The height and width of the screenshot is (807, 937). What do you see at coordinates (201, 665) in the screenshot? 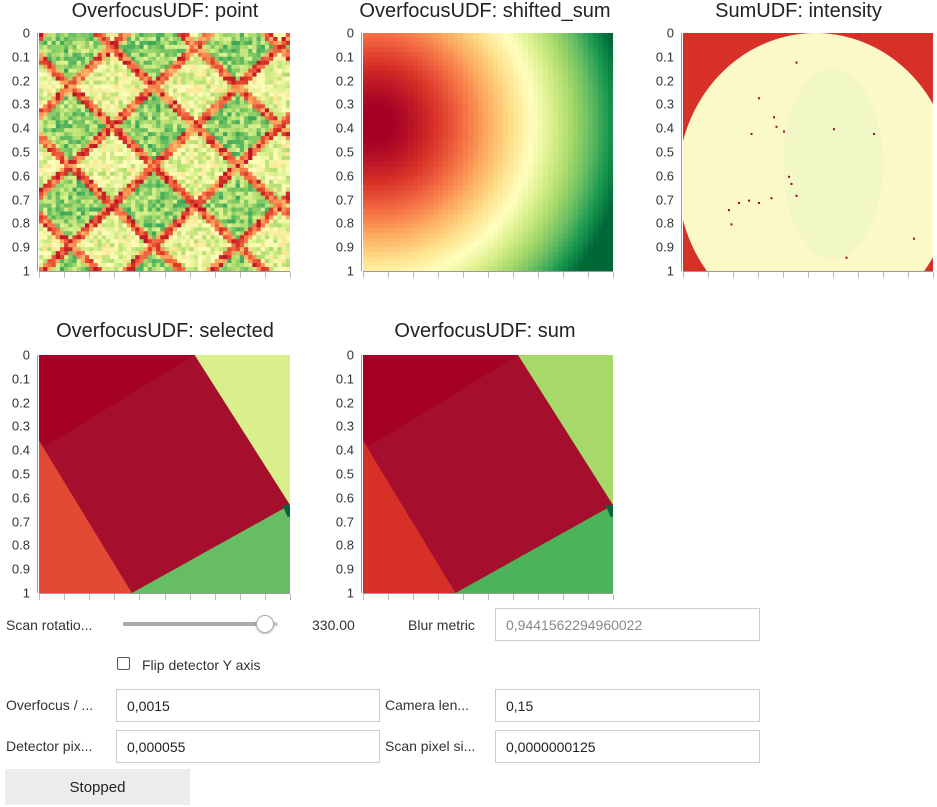
I see `flip-detector-label: Flip detector Y axis` at bounding box center [201, 665].